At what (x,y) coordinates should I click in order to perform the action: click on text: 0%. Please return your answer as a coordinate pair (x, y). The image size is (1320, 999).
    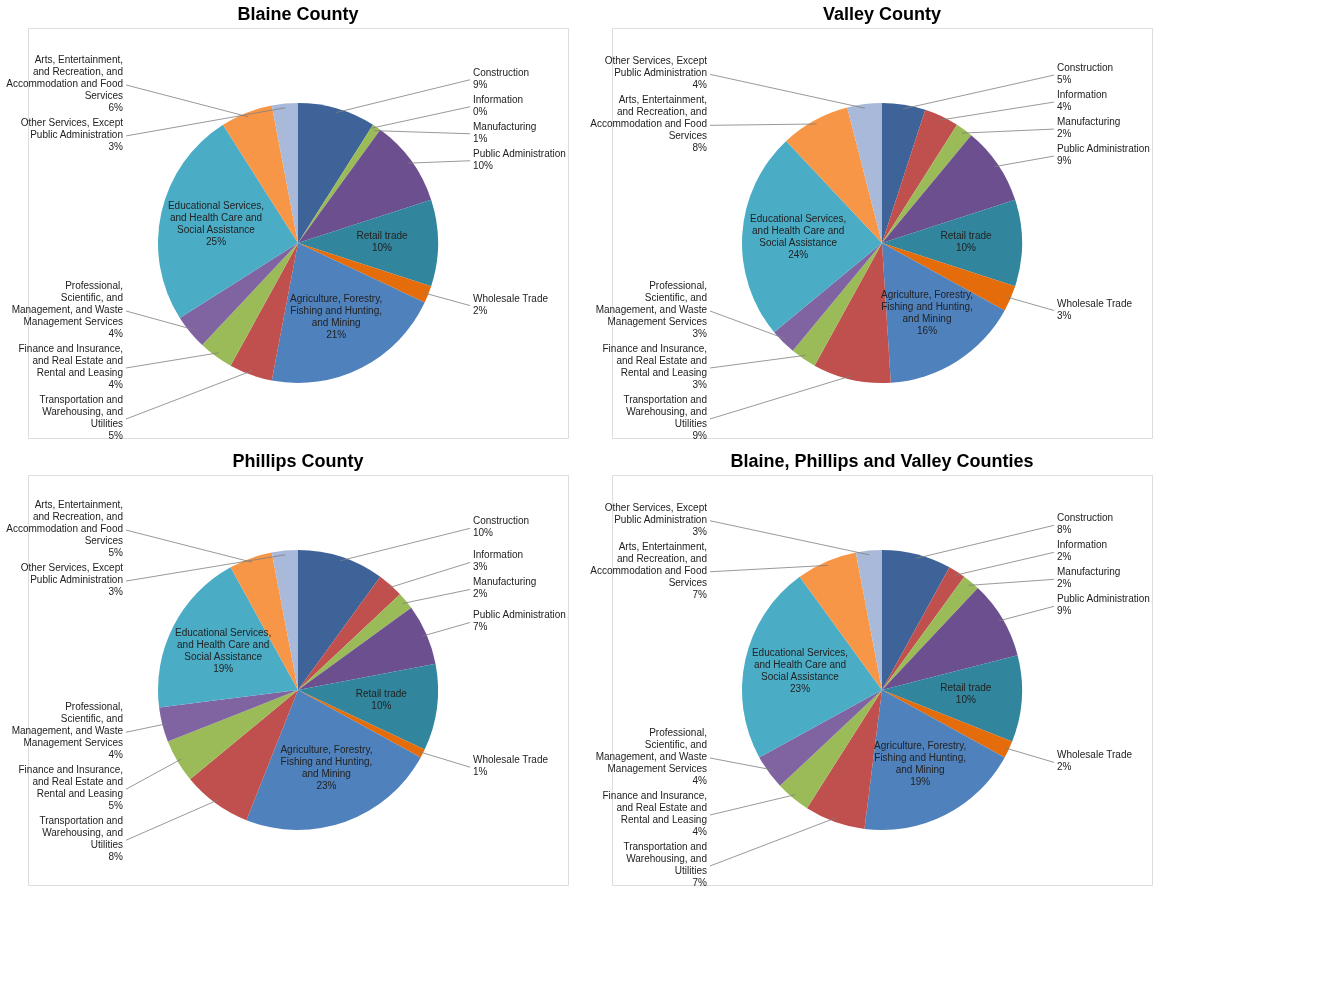
    Looking at the image, I should click on (480, 111).